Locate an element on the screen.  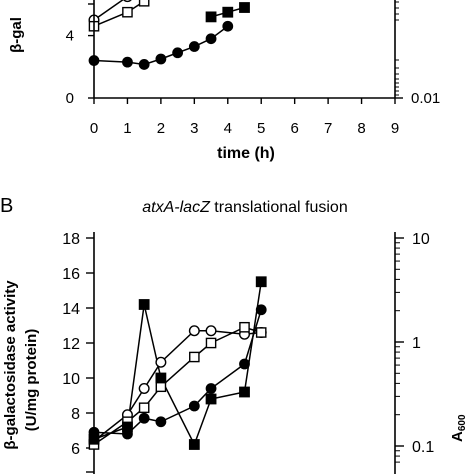
panel-b-y2label: A600 is located at coordinates (458, 428).